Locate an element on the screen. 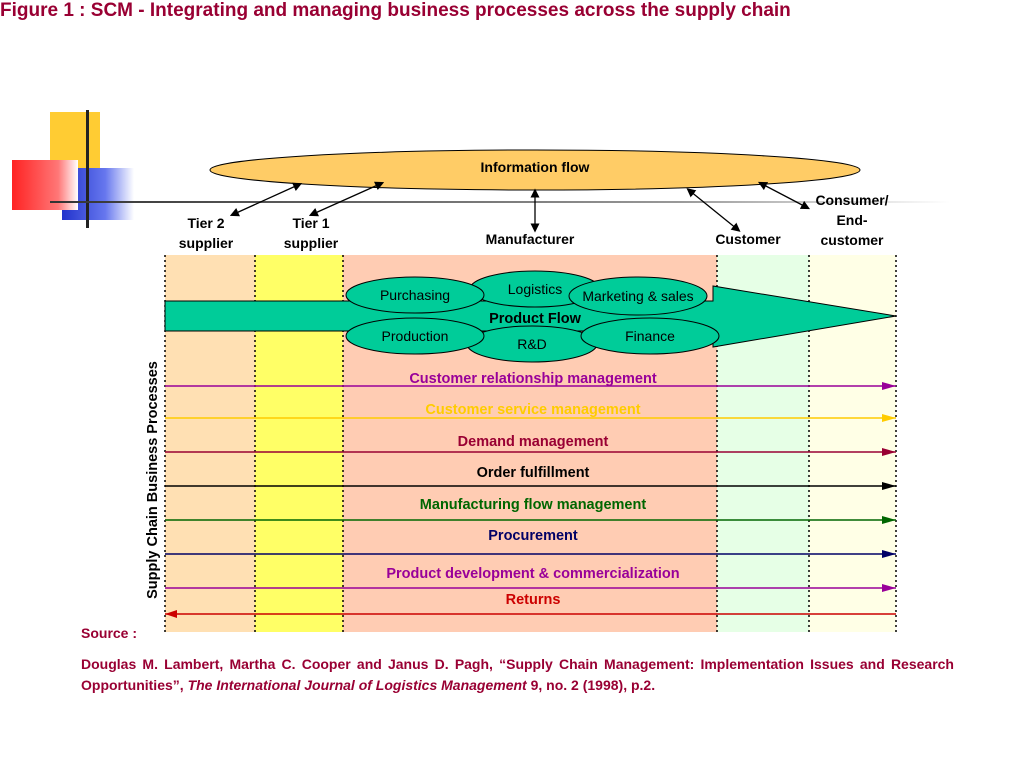 The width and height of the screenshot is (1024, 768). marketing-oval is located at coordinates (638, 296).